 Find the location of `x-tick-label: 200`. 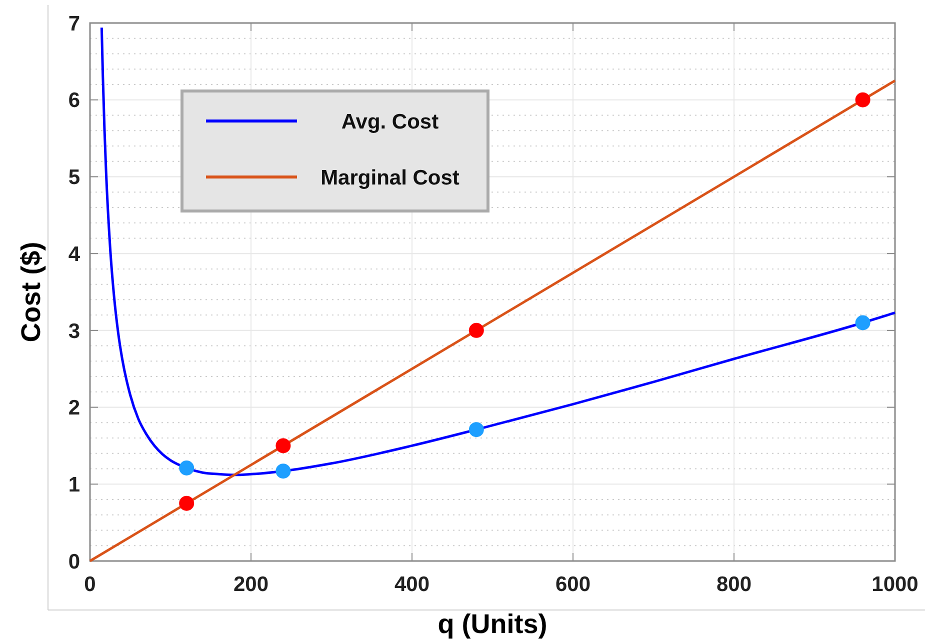

x-tick-label: 200 is located at coordinates (251, 584).